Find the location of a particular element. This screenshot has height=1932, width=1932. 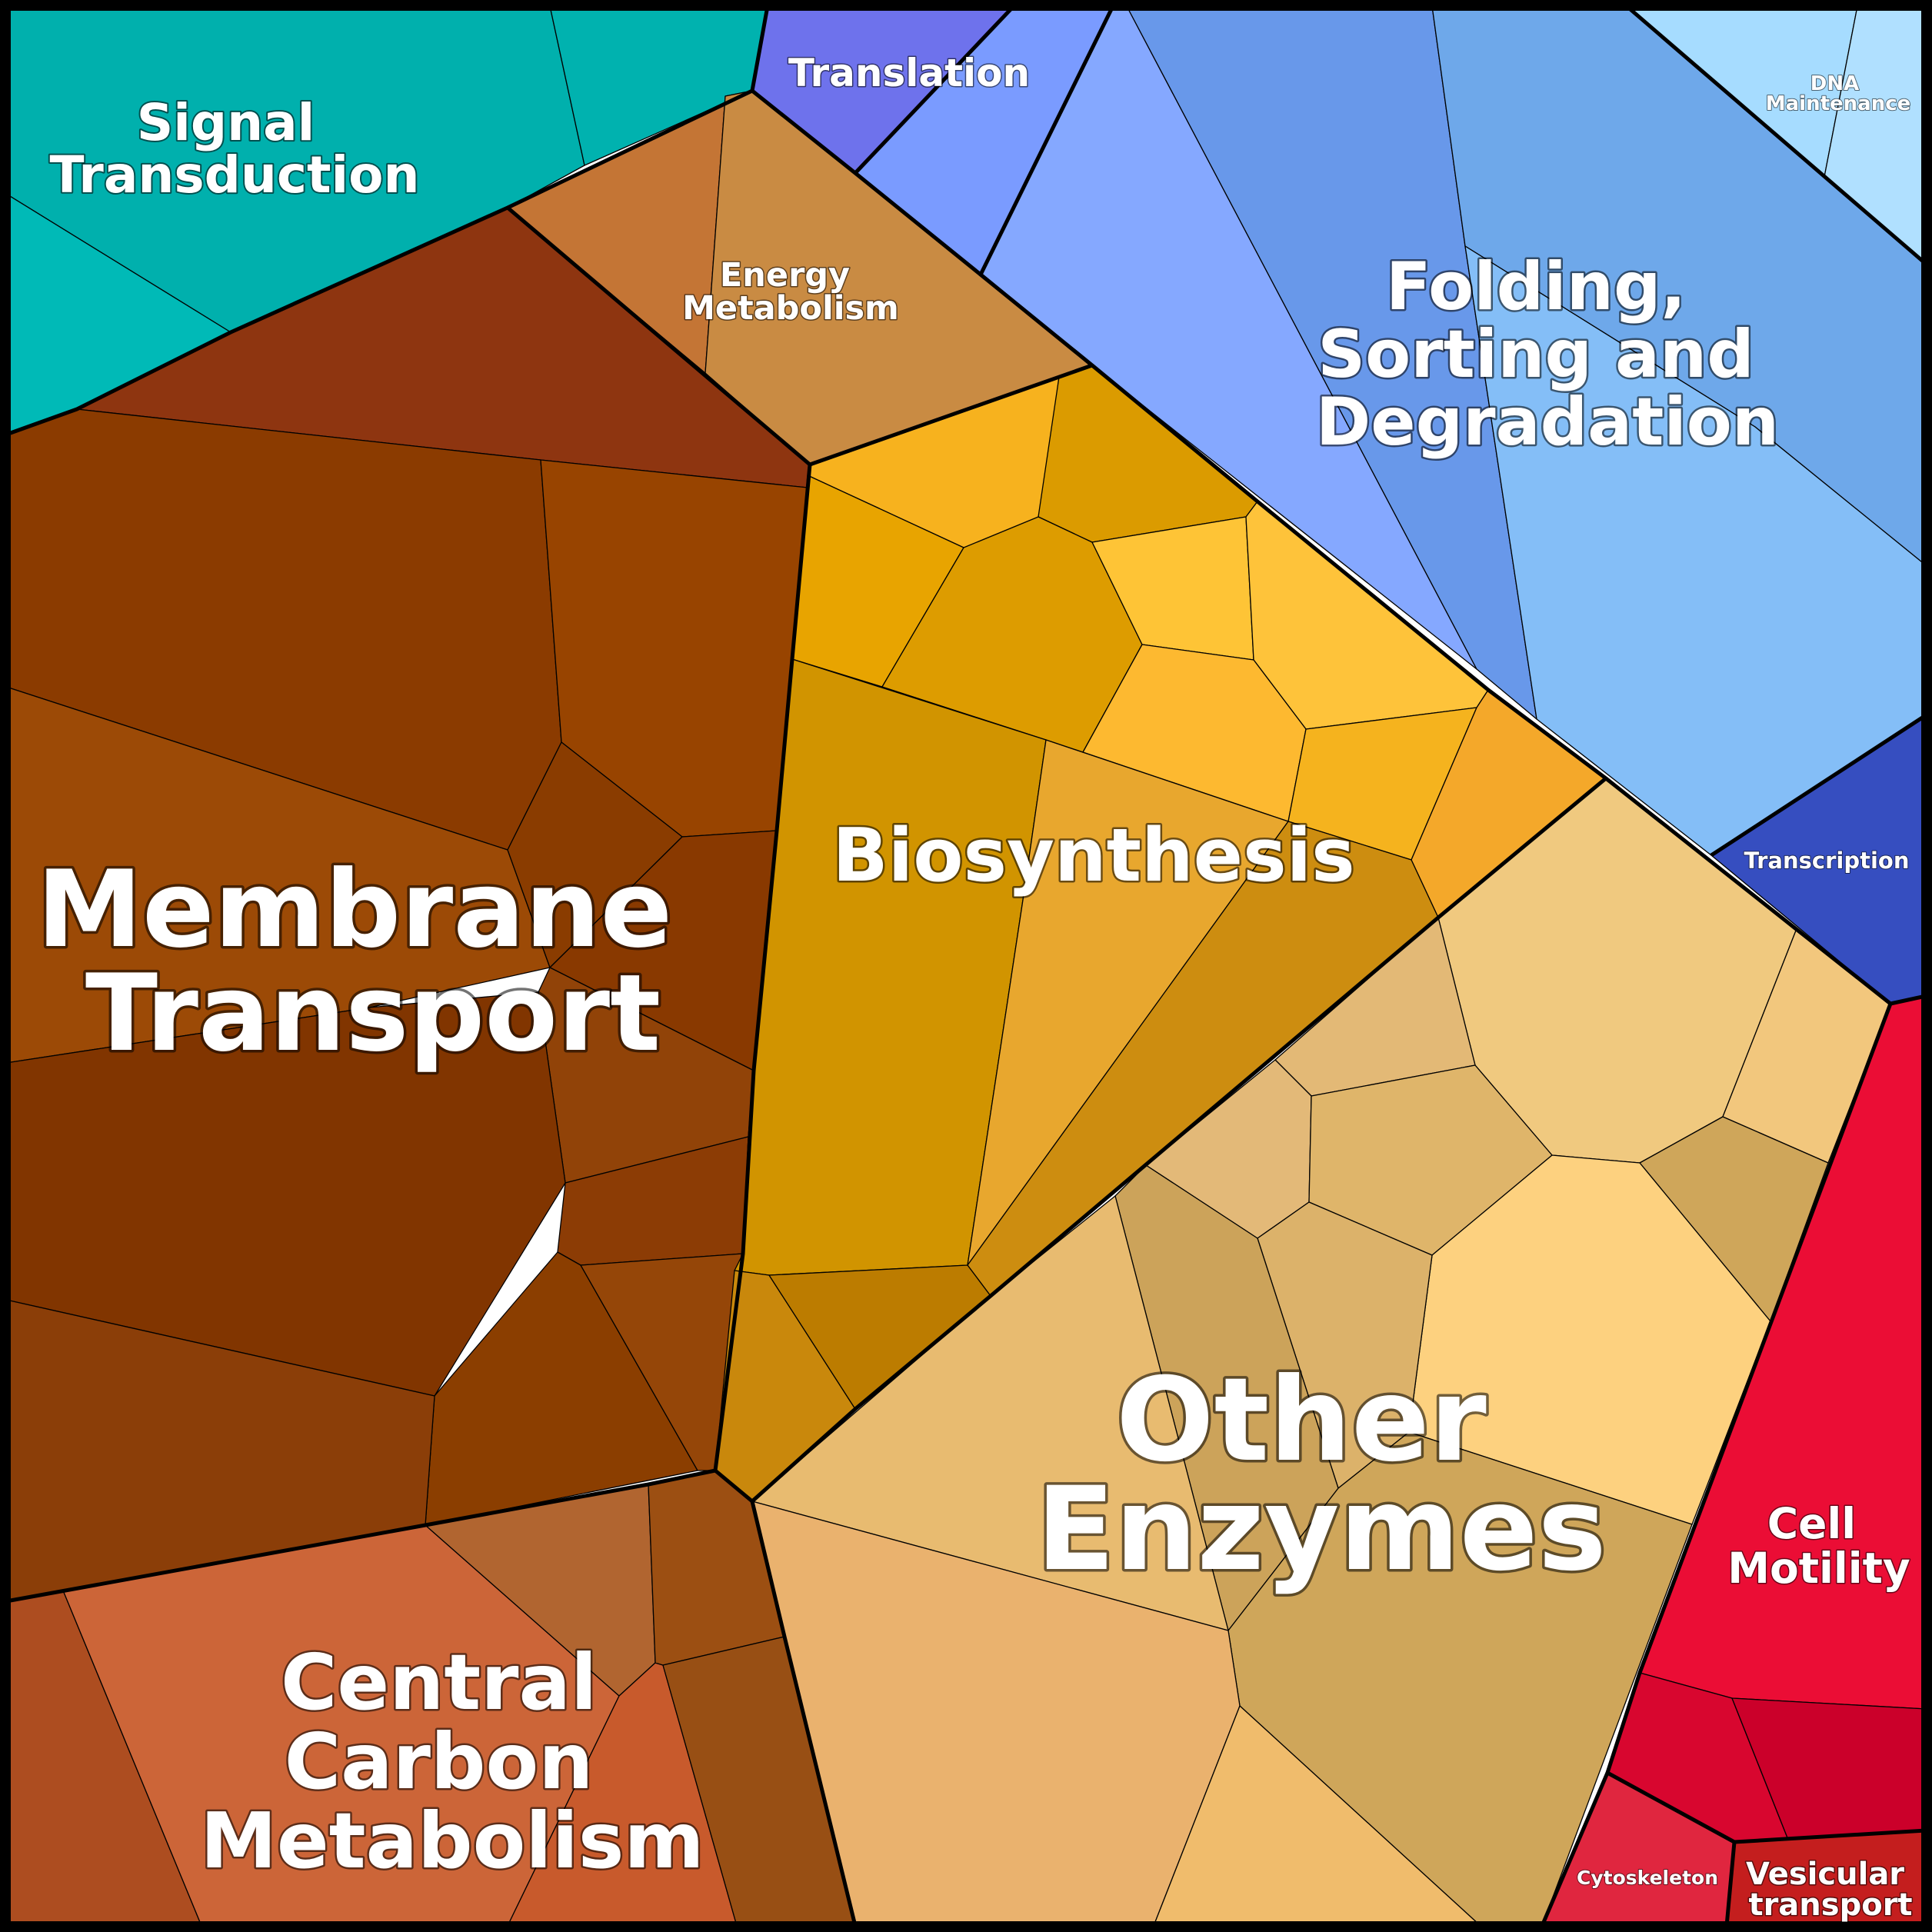

label-folding-sorting-degradation: Folding, Sorting and Degradation is located at coordinates (1547, 354).